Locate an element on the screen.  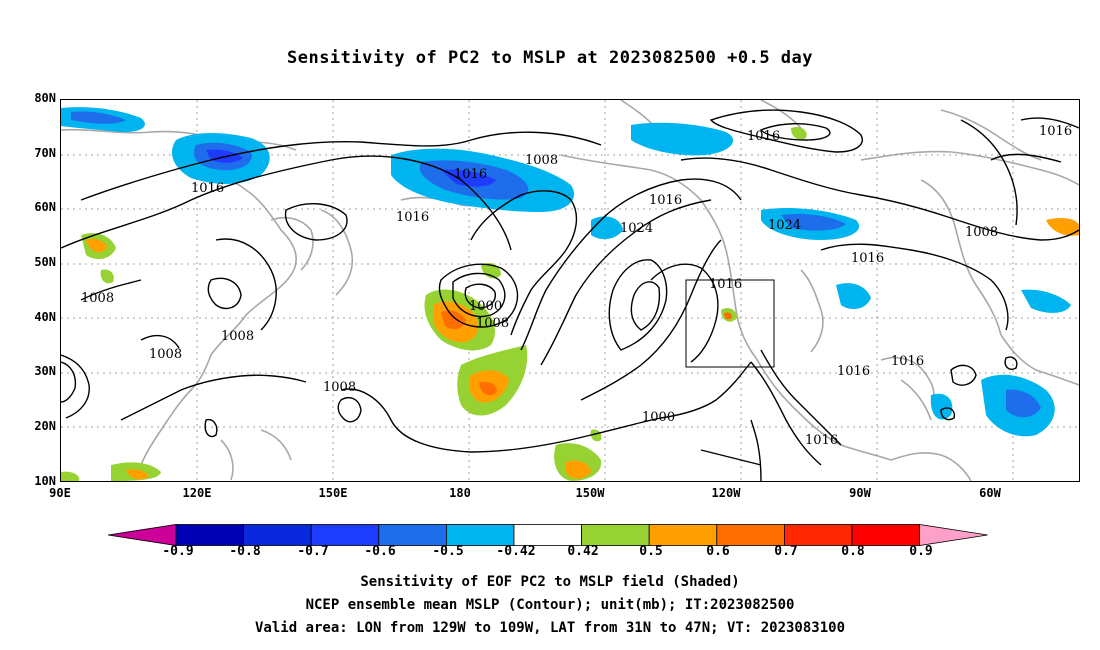
colorbar-label: 0.9 is located at coordinates (921, 551).